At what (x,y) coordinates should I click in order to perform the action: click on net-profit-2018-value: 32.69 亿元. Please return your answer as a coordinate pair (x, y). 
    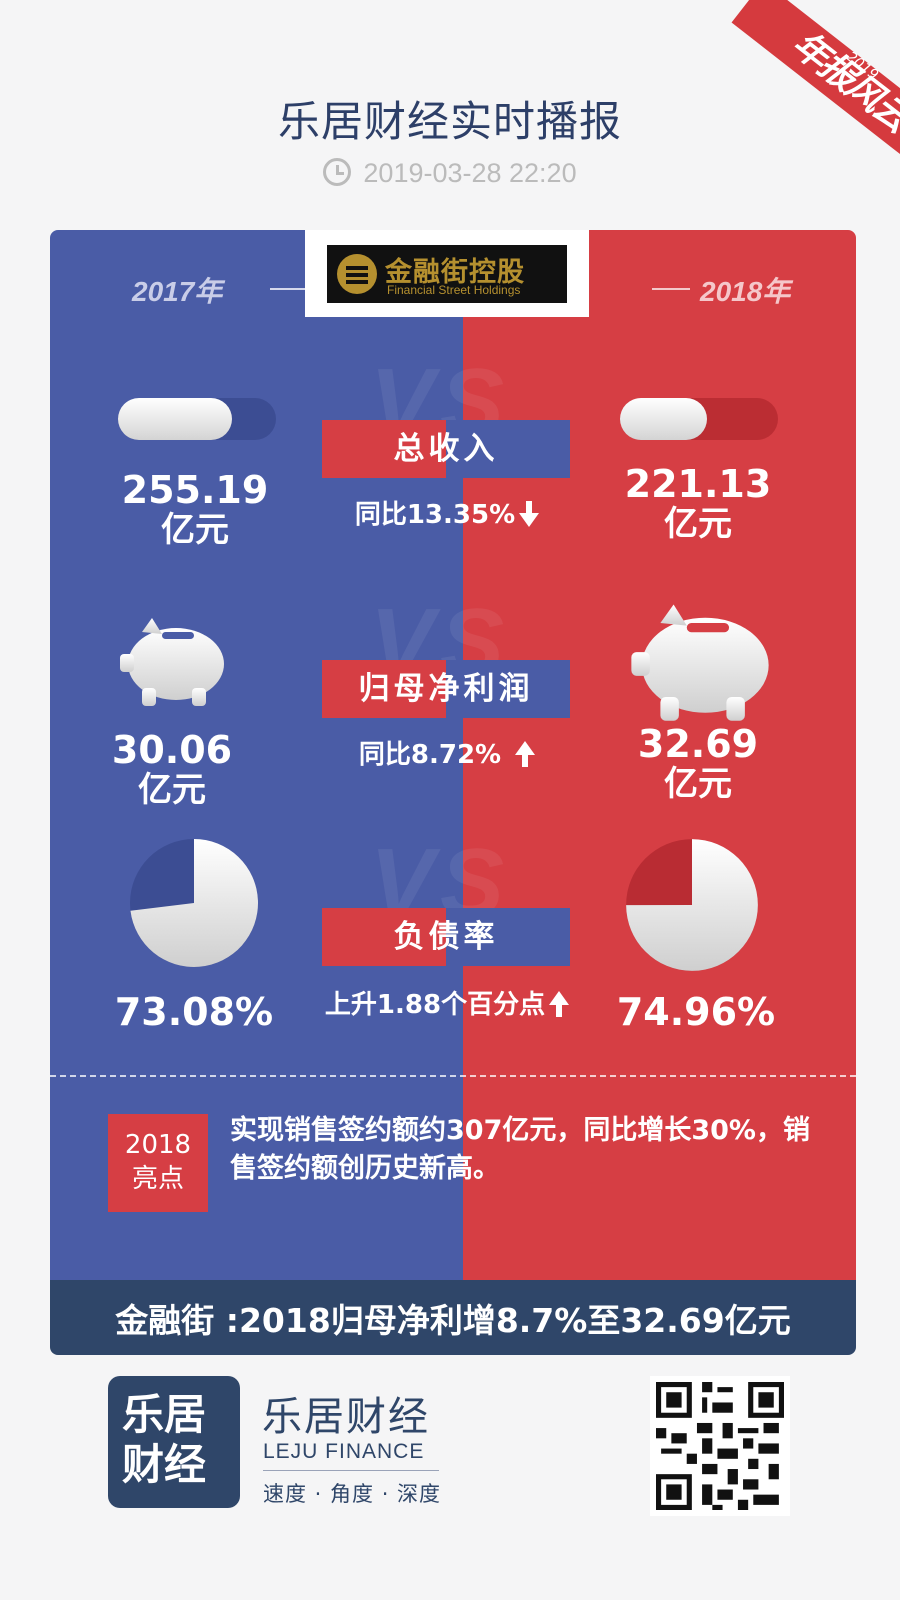
    Looking at the image, I should click on (698, 763).